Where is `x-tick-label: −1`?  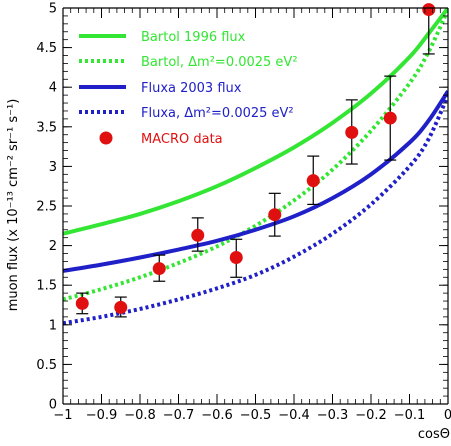
x-tick-label: −1 is located at coordinates (62, 415).